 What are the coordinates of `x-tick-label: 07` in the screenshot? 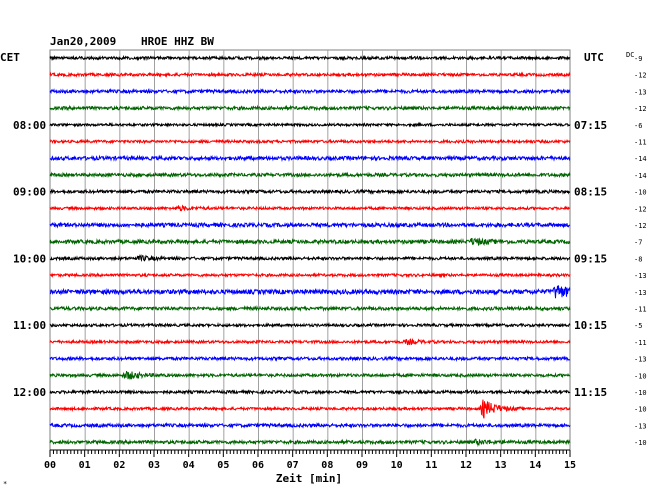 It's located at (293, 465).